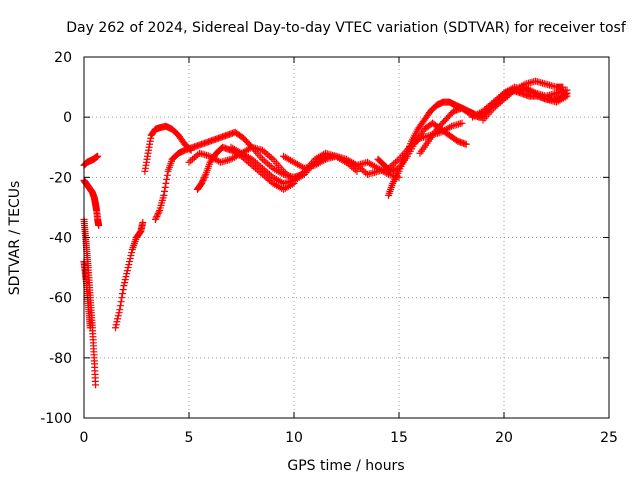  Describe the element at coordinates (63, 58) in the screenshot. I see `y-tick-label: 20` at that location.